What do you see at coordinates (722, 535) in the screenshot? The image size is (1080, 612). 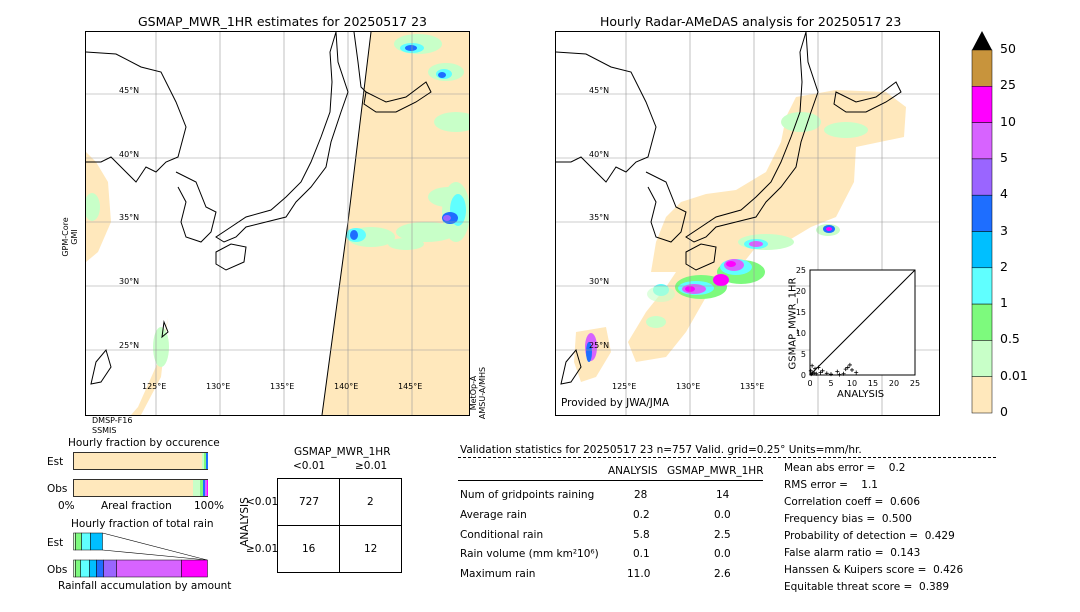 I see `stat-row-gsmap: 2.5` at bounding box center [722, 535].